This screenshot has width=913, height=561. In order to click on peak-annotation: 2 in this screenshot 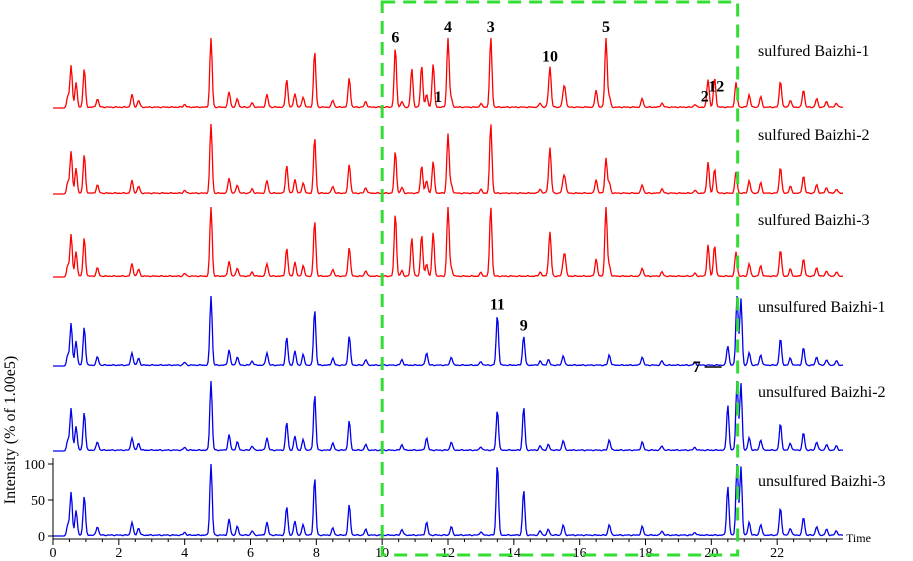, I will do `click(705, 97)`.